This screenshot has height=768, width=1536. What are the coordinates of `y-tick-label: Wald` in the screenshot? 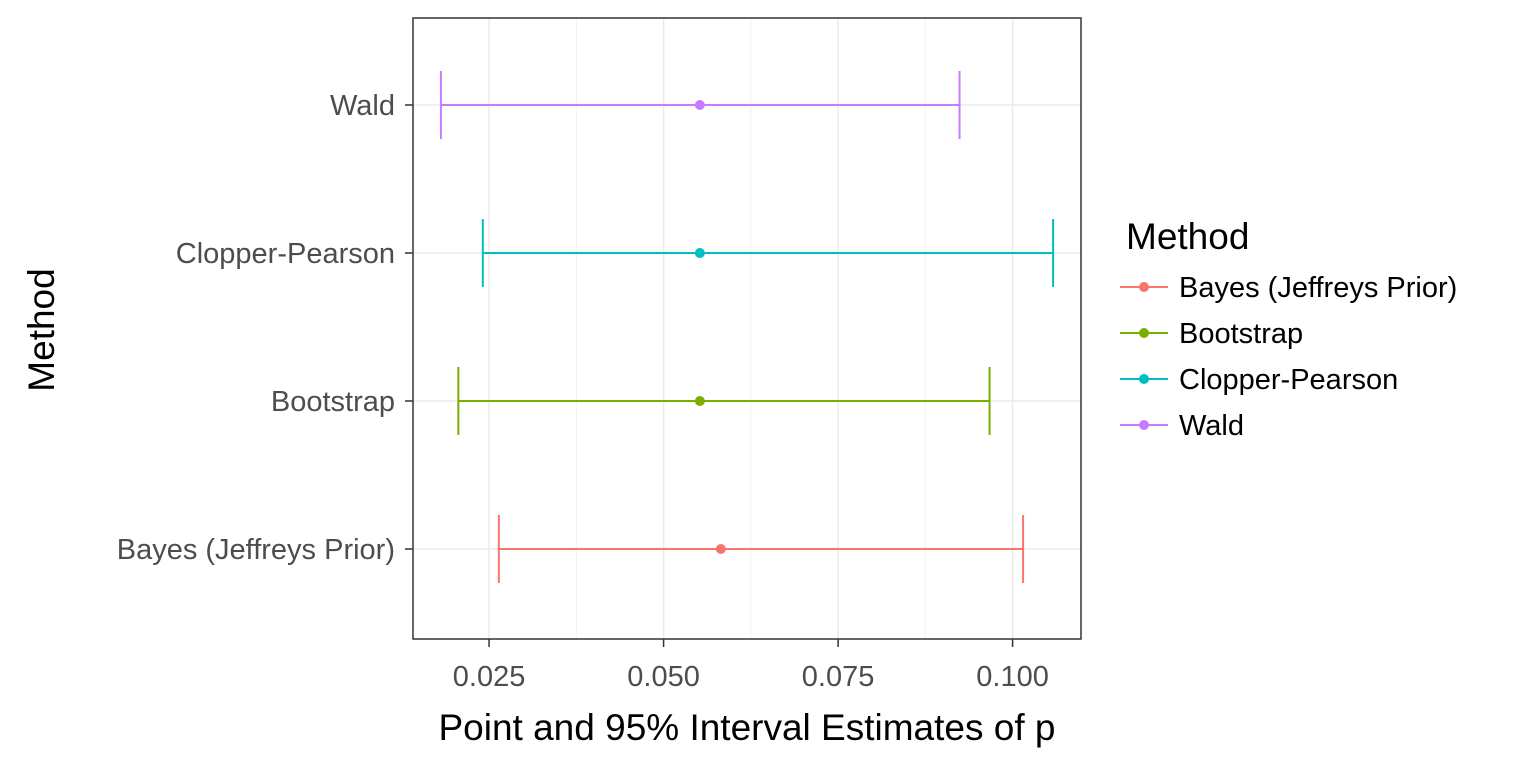 It's located at (362, 106).